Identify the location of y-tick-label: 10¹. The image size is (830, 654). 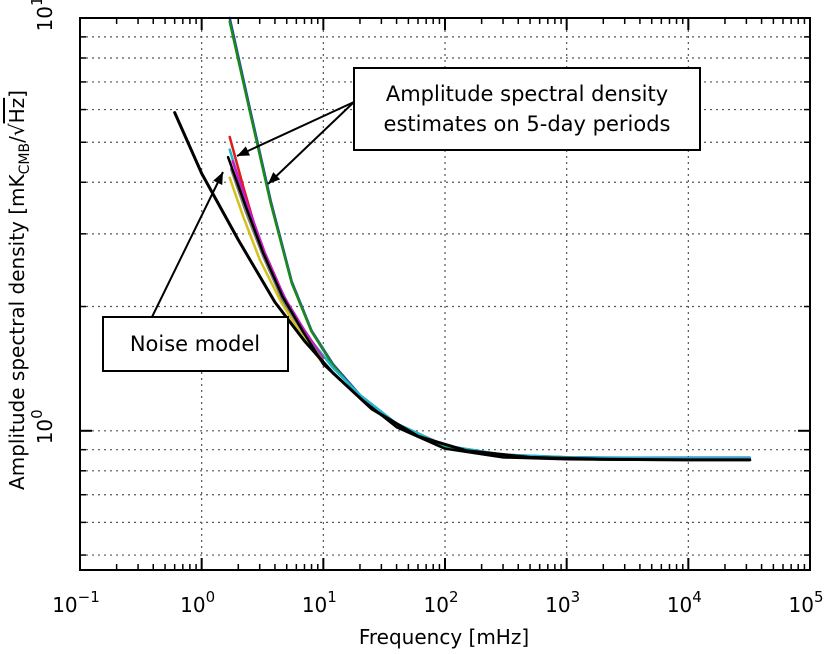
(42, 16).